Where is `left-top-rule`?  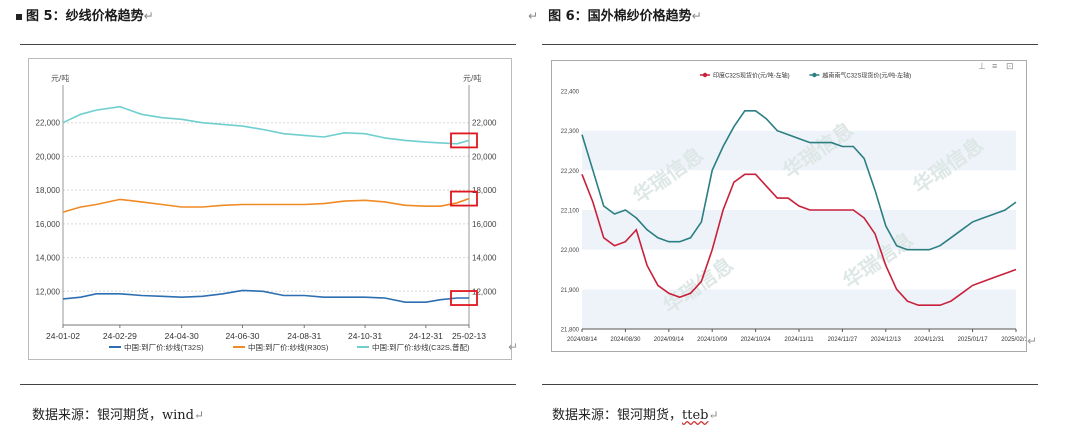 left-top-rule is located at coordinates (268, 44).